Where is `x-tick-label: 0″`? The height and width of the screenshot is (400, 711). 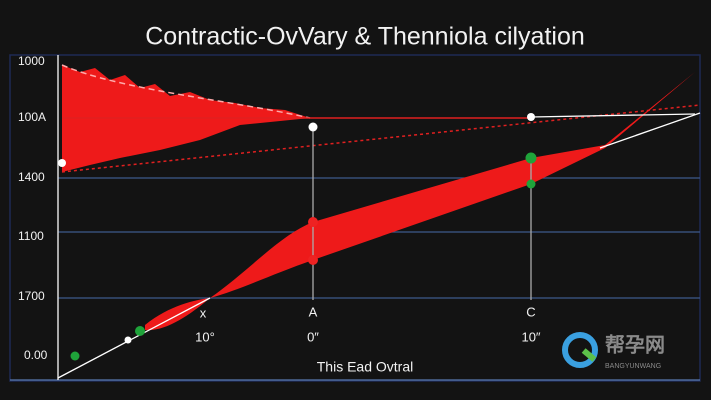 x-tick-label: 0″ is located at coordinates (313, 336).